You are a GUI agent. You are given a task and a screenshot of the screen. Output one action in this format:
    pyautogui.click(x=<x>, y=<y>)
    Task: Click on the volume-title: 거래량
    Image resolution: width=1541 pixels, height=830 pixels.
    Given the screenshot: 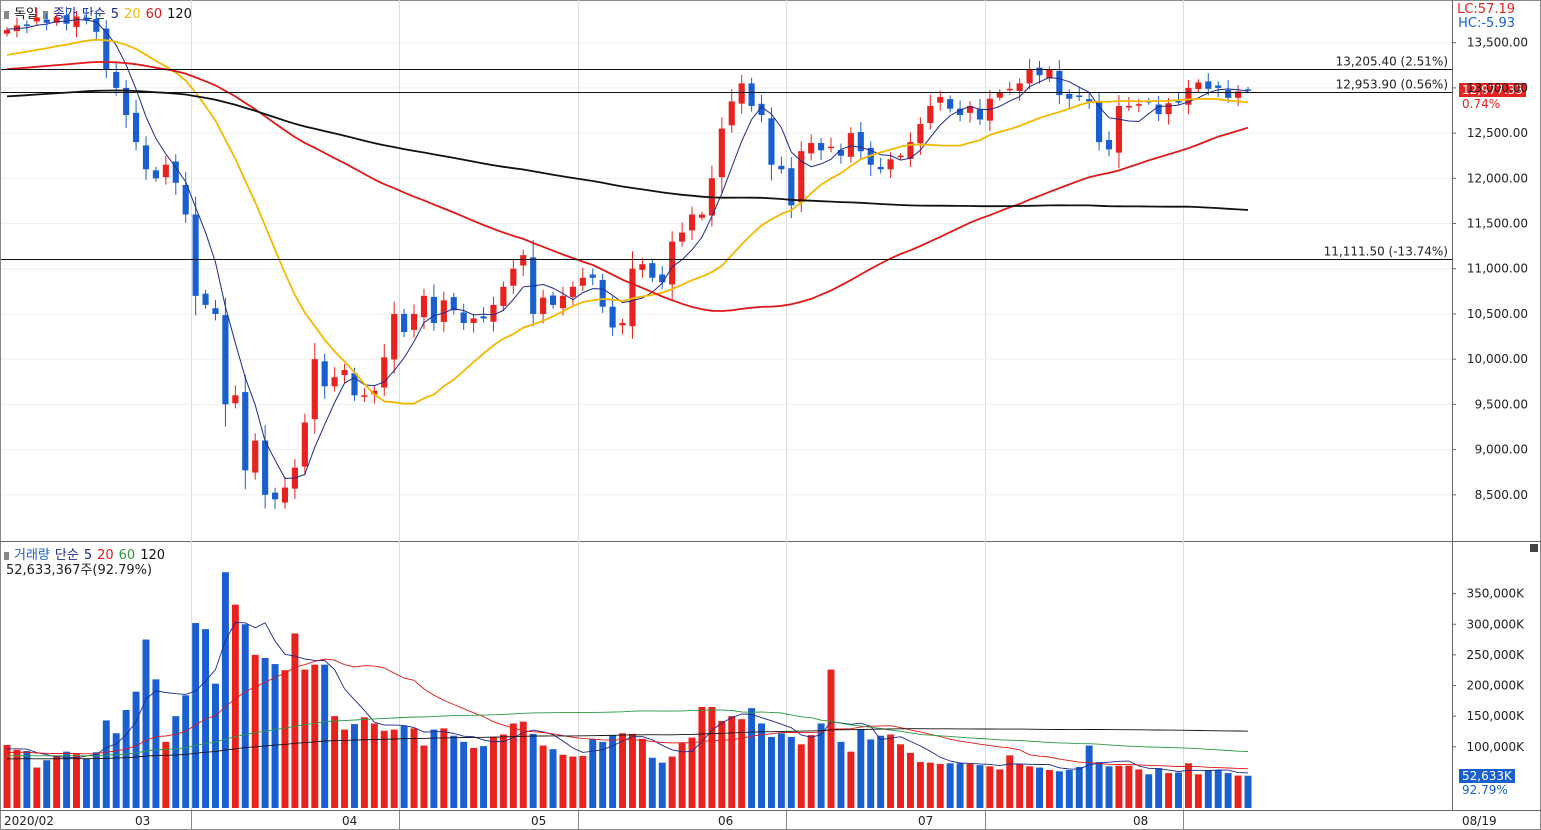 What is the action you would take?
    pyautogui.click(x=32, y=555)
    